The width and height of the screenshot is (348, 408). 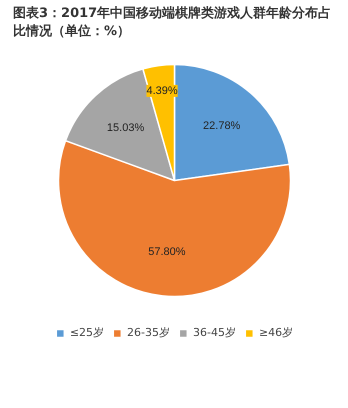 What do you see at coordinates (162, 91) in the screenshot?
I see `data-label: 4.39%` at bounding box center [162, 91].